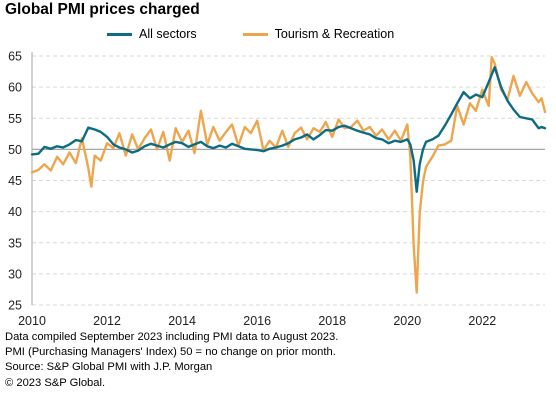  Describe the element at coordinates (255, 34) in the screenshot. I see `legend-swatch-tourism` at that location.